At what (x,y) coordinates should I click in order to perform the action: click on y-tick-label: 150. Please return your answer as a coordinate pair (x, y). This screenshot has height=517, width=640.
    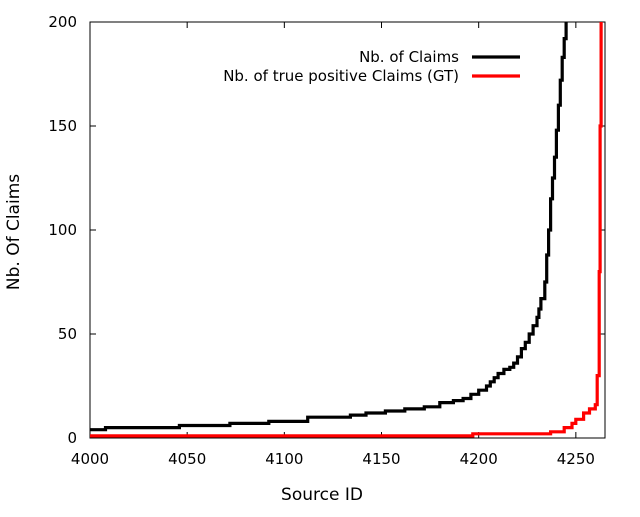
    Looking at the image, I should click on (62, 126).